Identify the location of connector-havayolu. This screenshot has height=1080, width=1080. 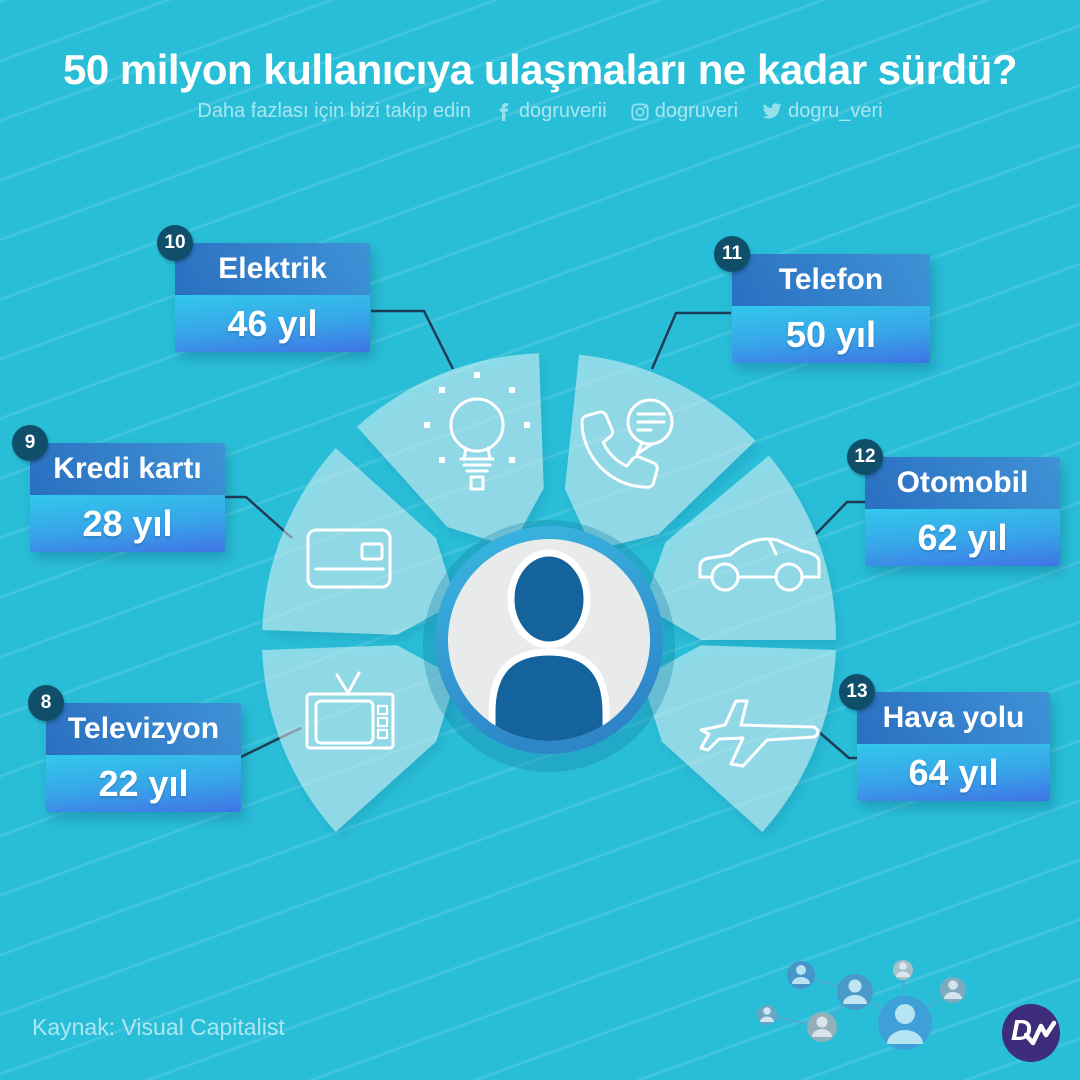
(837, 745).